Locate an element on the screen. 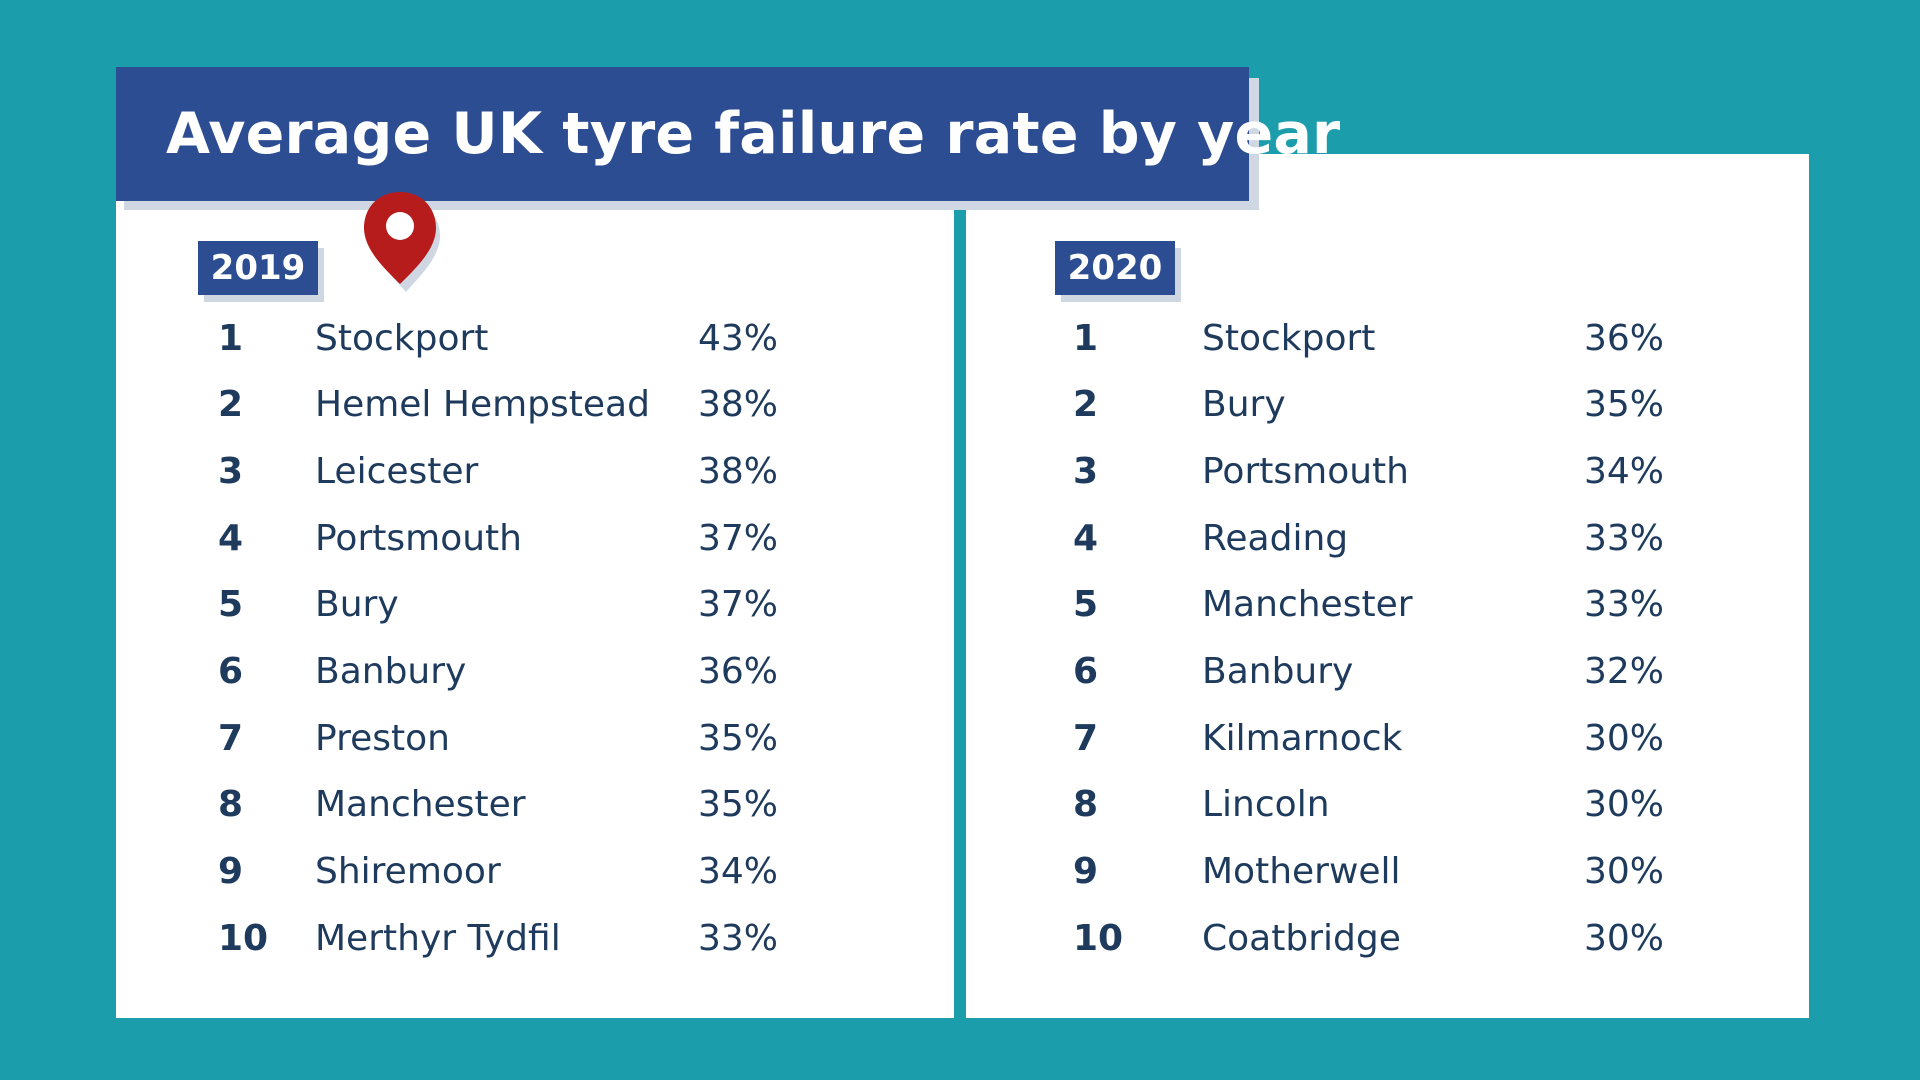 This screenshot has height=1080, width=1920. city-name: Kilmarnock is located at coordinates (1302, 738).